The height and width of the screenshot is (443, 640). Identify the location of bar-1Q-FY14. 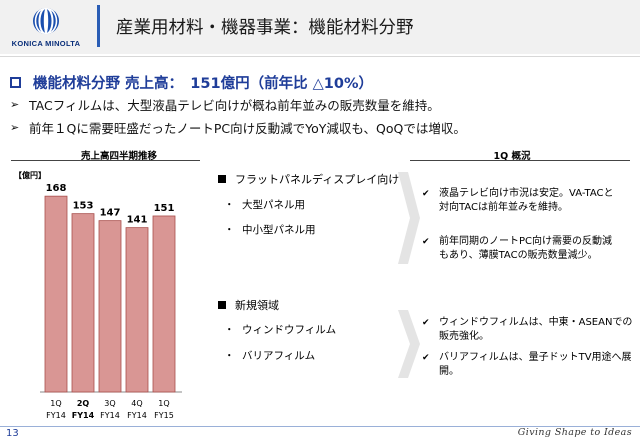
(56, 294).